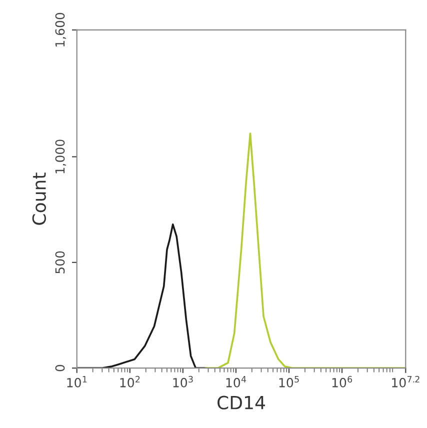 The height and width of the screenshot is (428, 427). I want to click on x-tick-label: 10$^{5}$, so click(289, 382).